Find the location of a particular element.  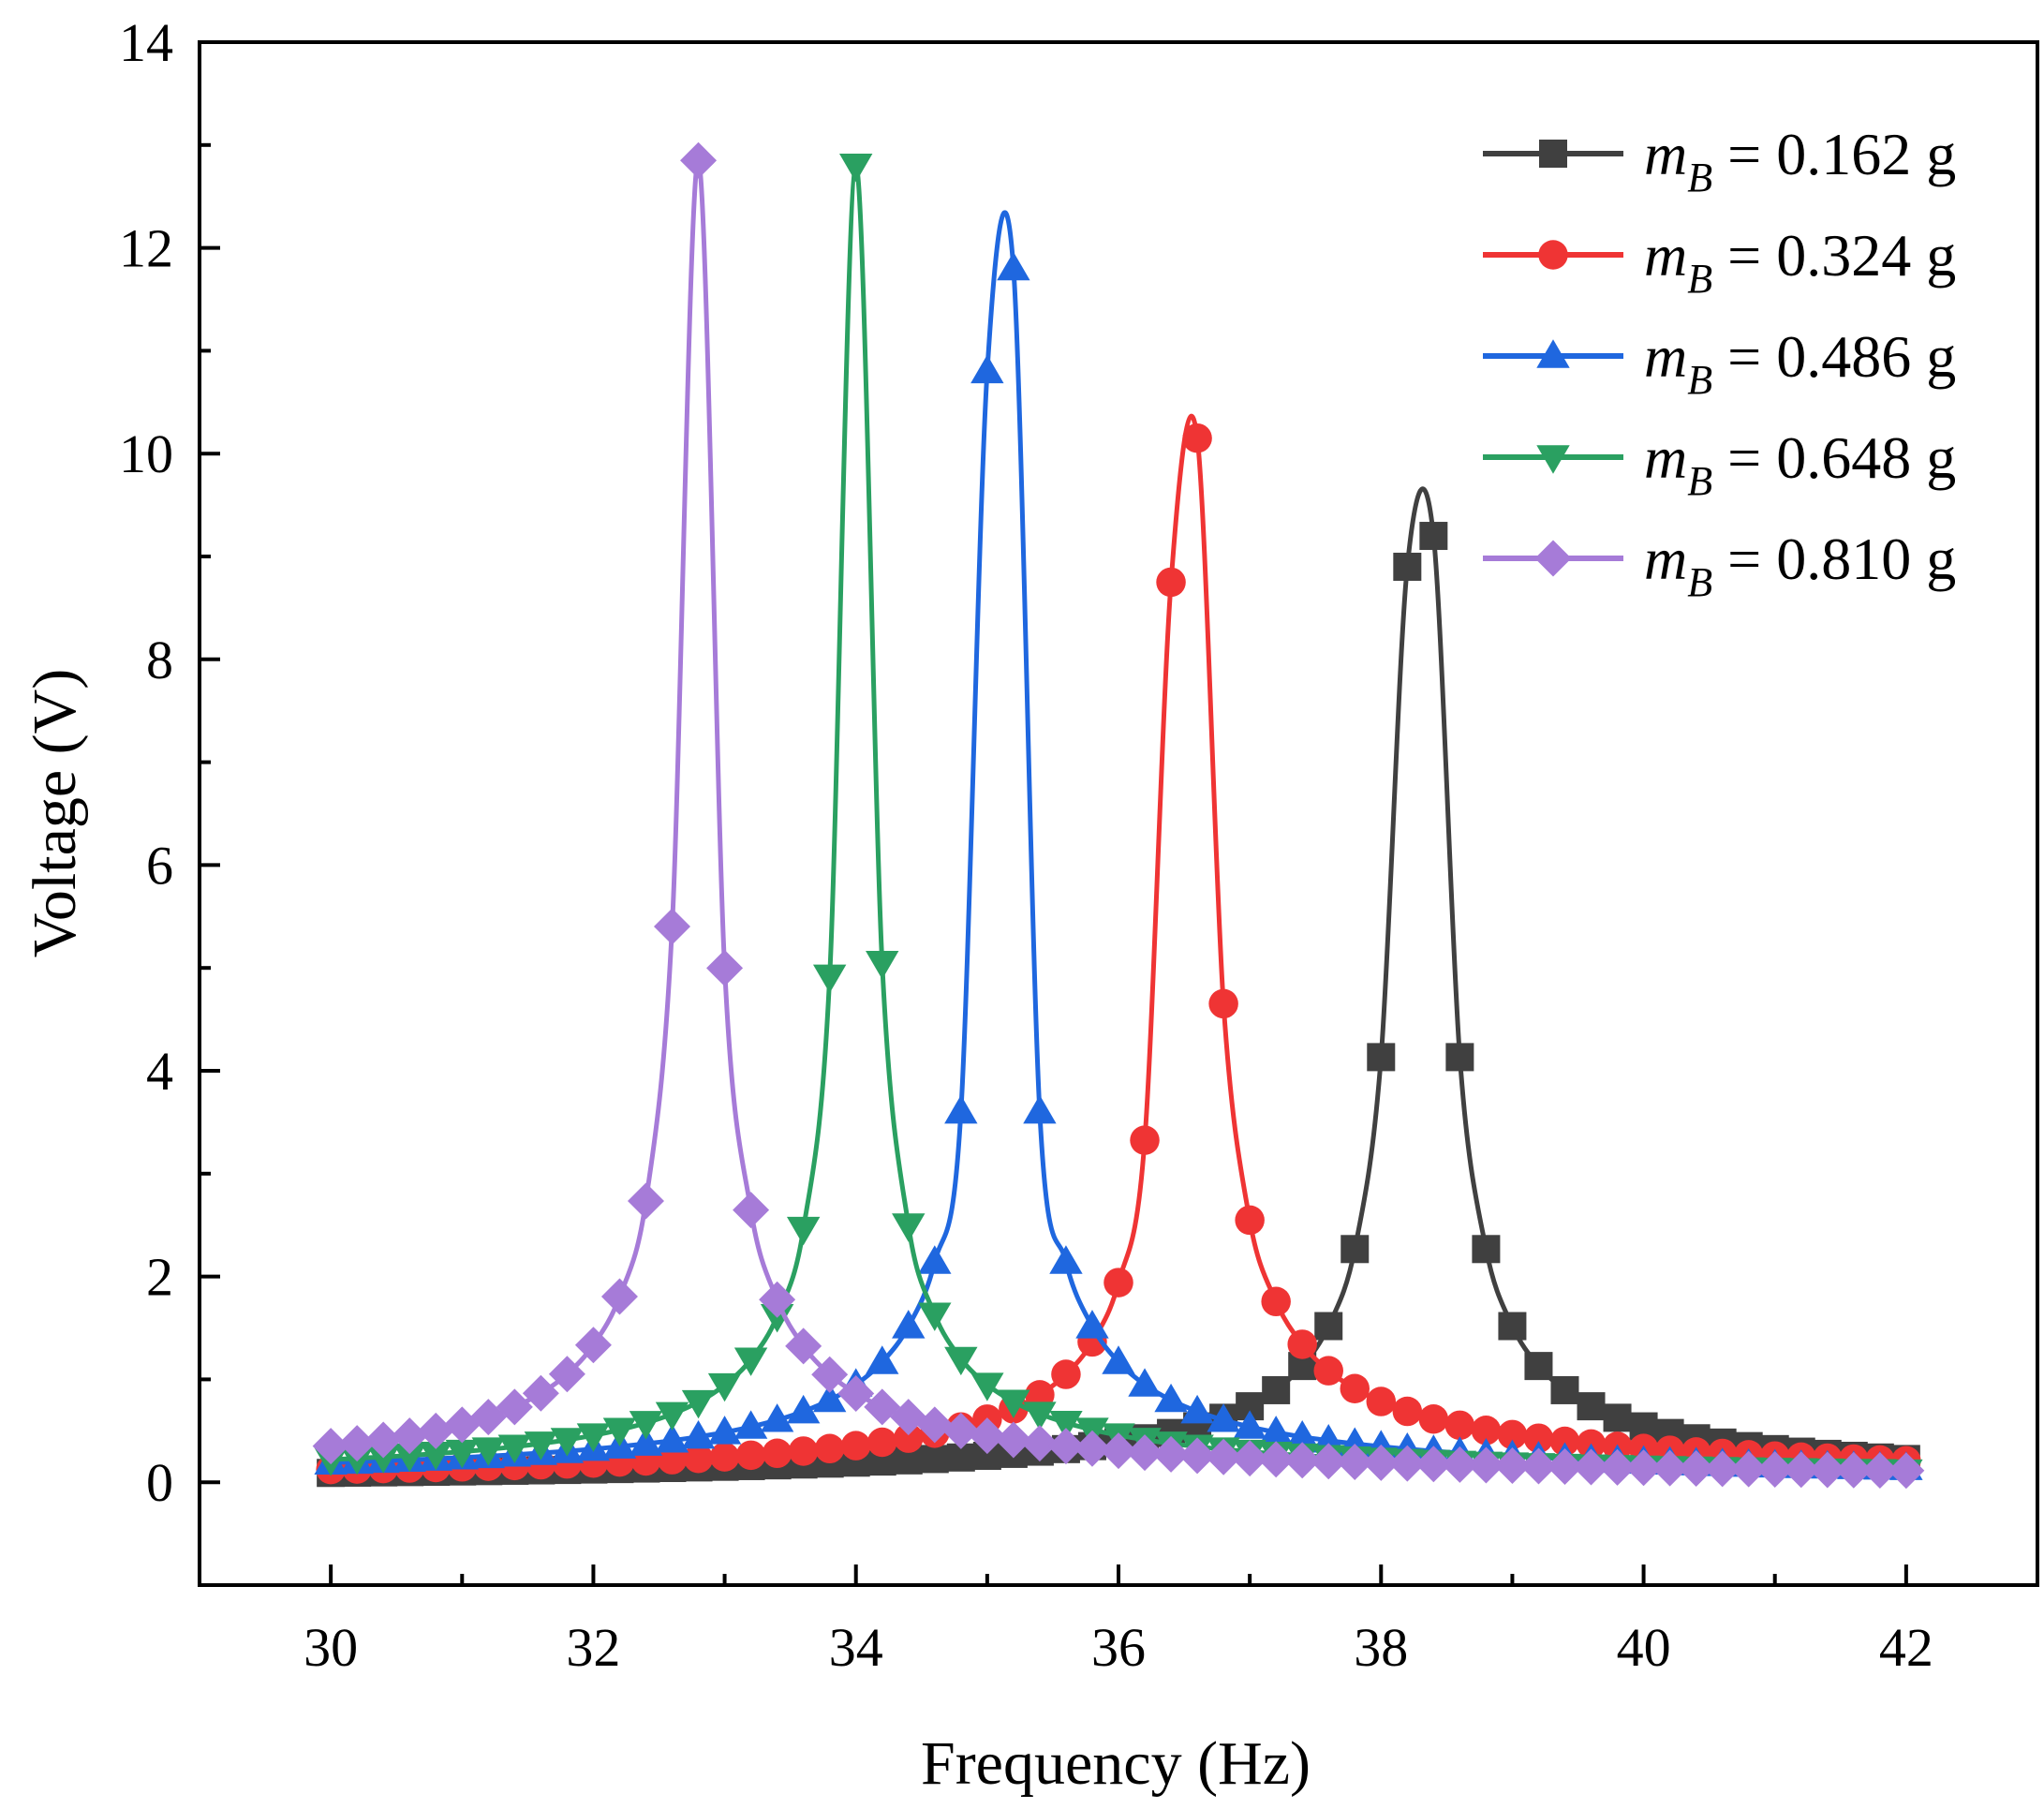

legend-value: = 0.162 g is located at coordinates (1834, 154).